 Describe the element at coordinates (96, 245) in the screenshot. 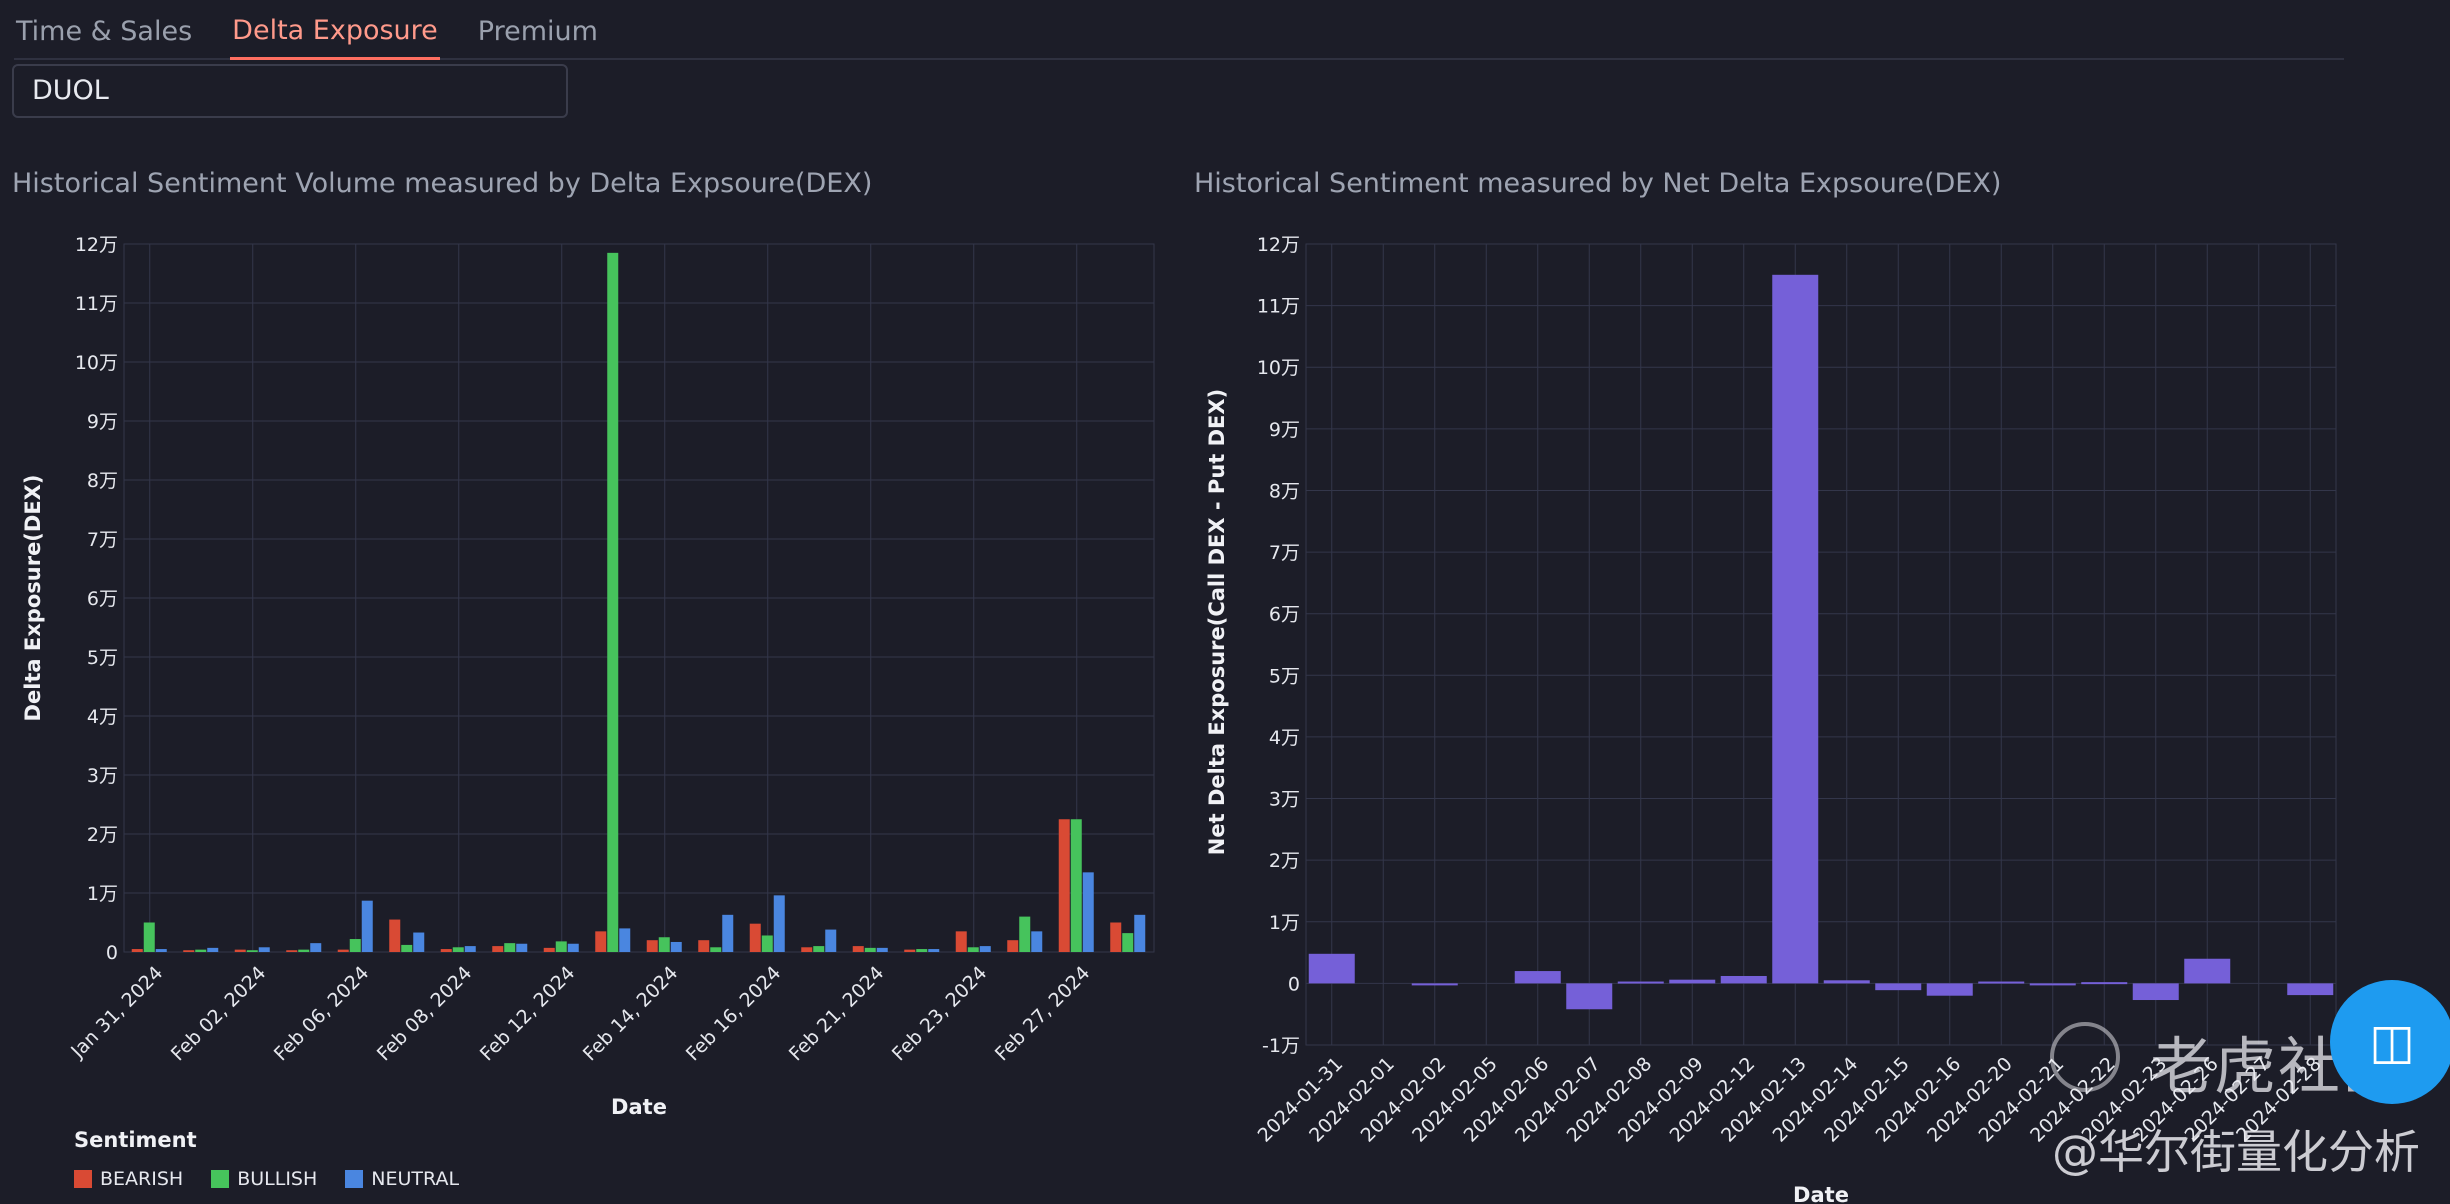

I see `left-ytick-label: 12万` at that location.